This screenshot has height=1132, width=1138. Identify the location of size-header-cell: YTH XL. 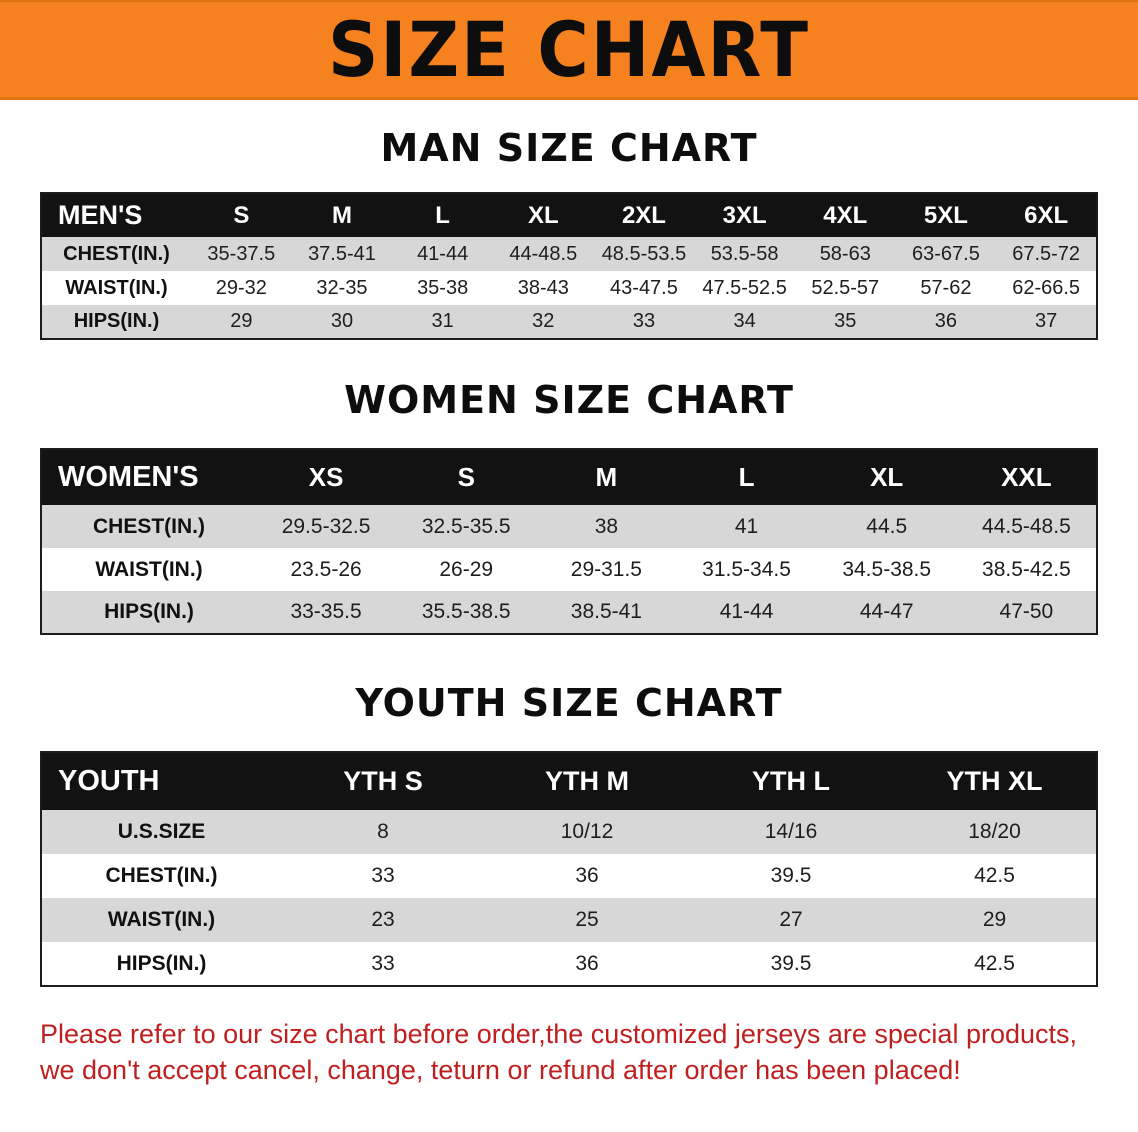
(995, 781).